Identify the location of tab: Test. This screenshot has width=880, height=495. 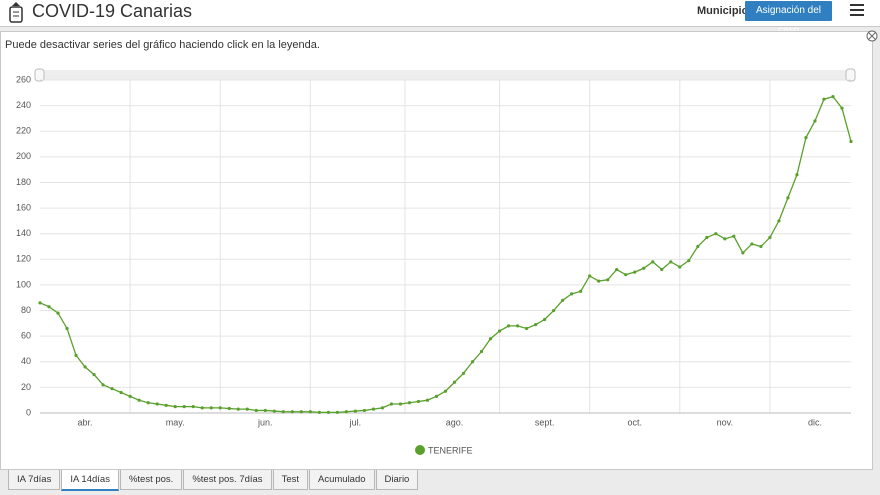
(290, 480).